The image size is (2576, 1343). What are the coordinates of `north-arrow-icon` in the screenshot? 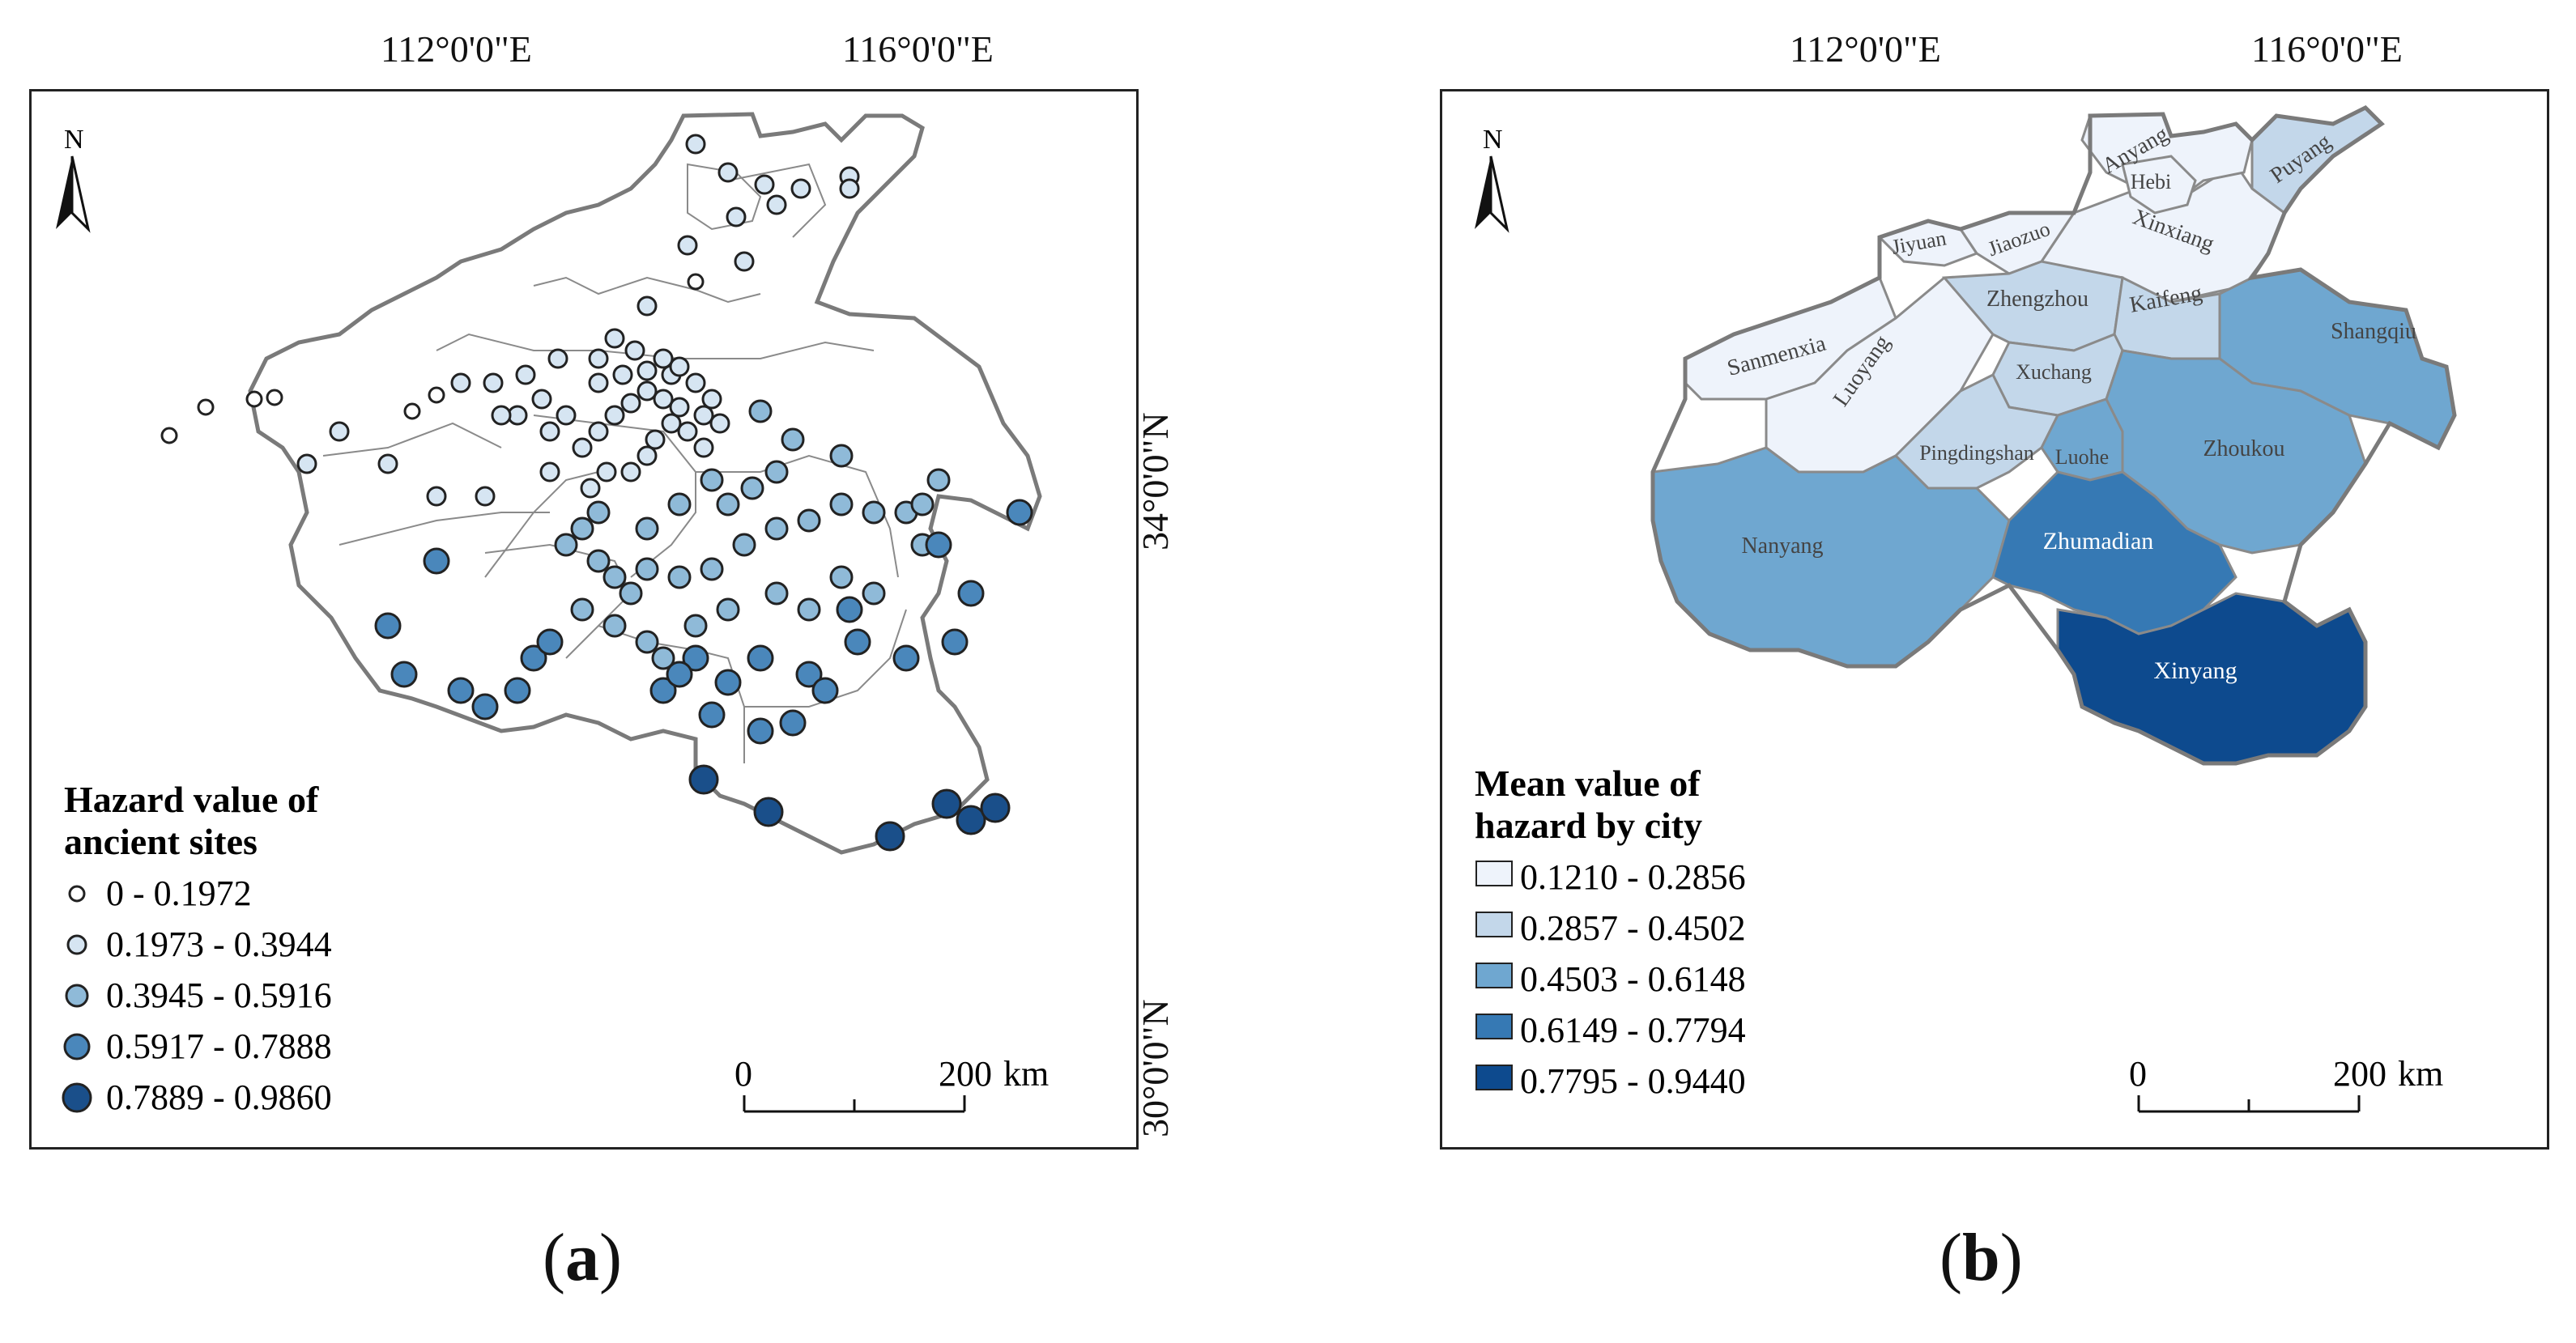 It's located at (73, 194).